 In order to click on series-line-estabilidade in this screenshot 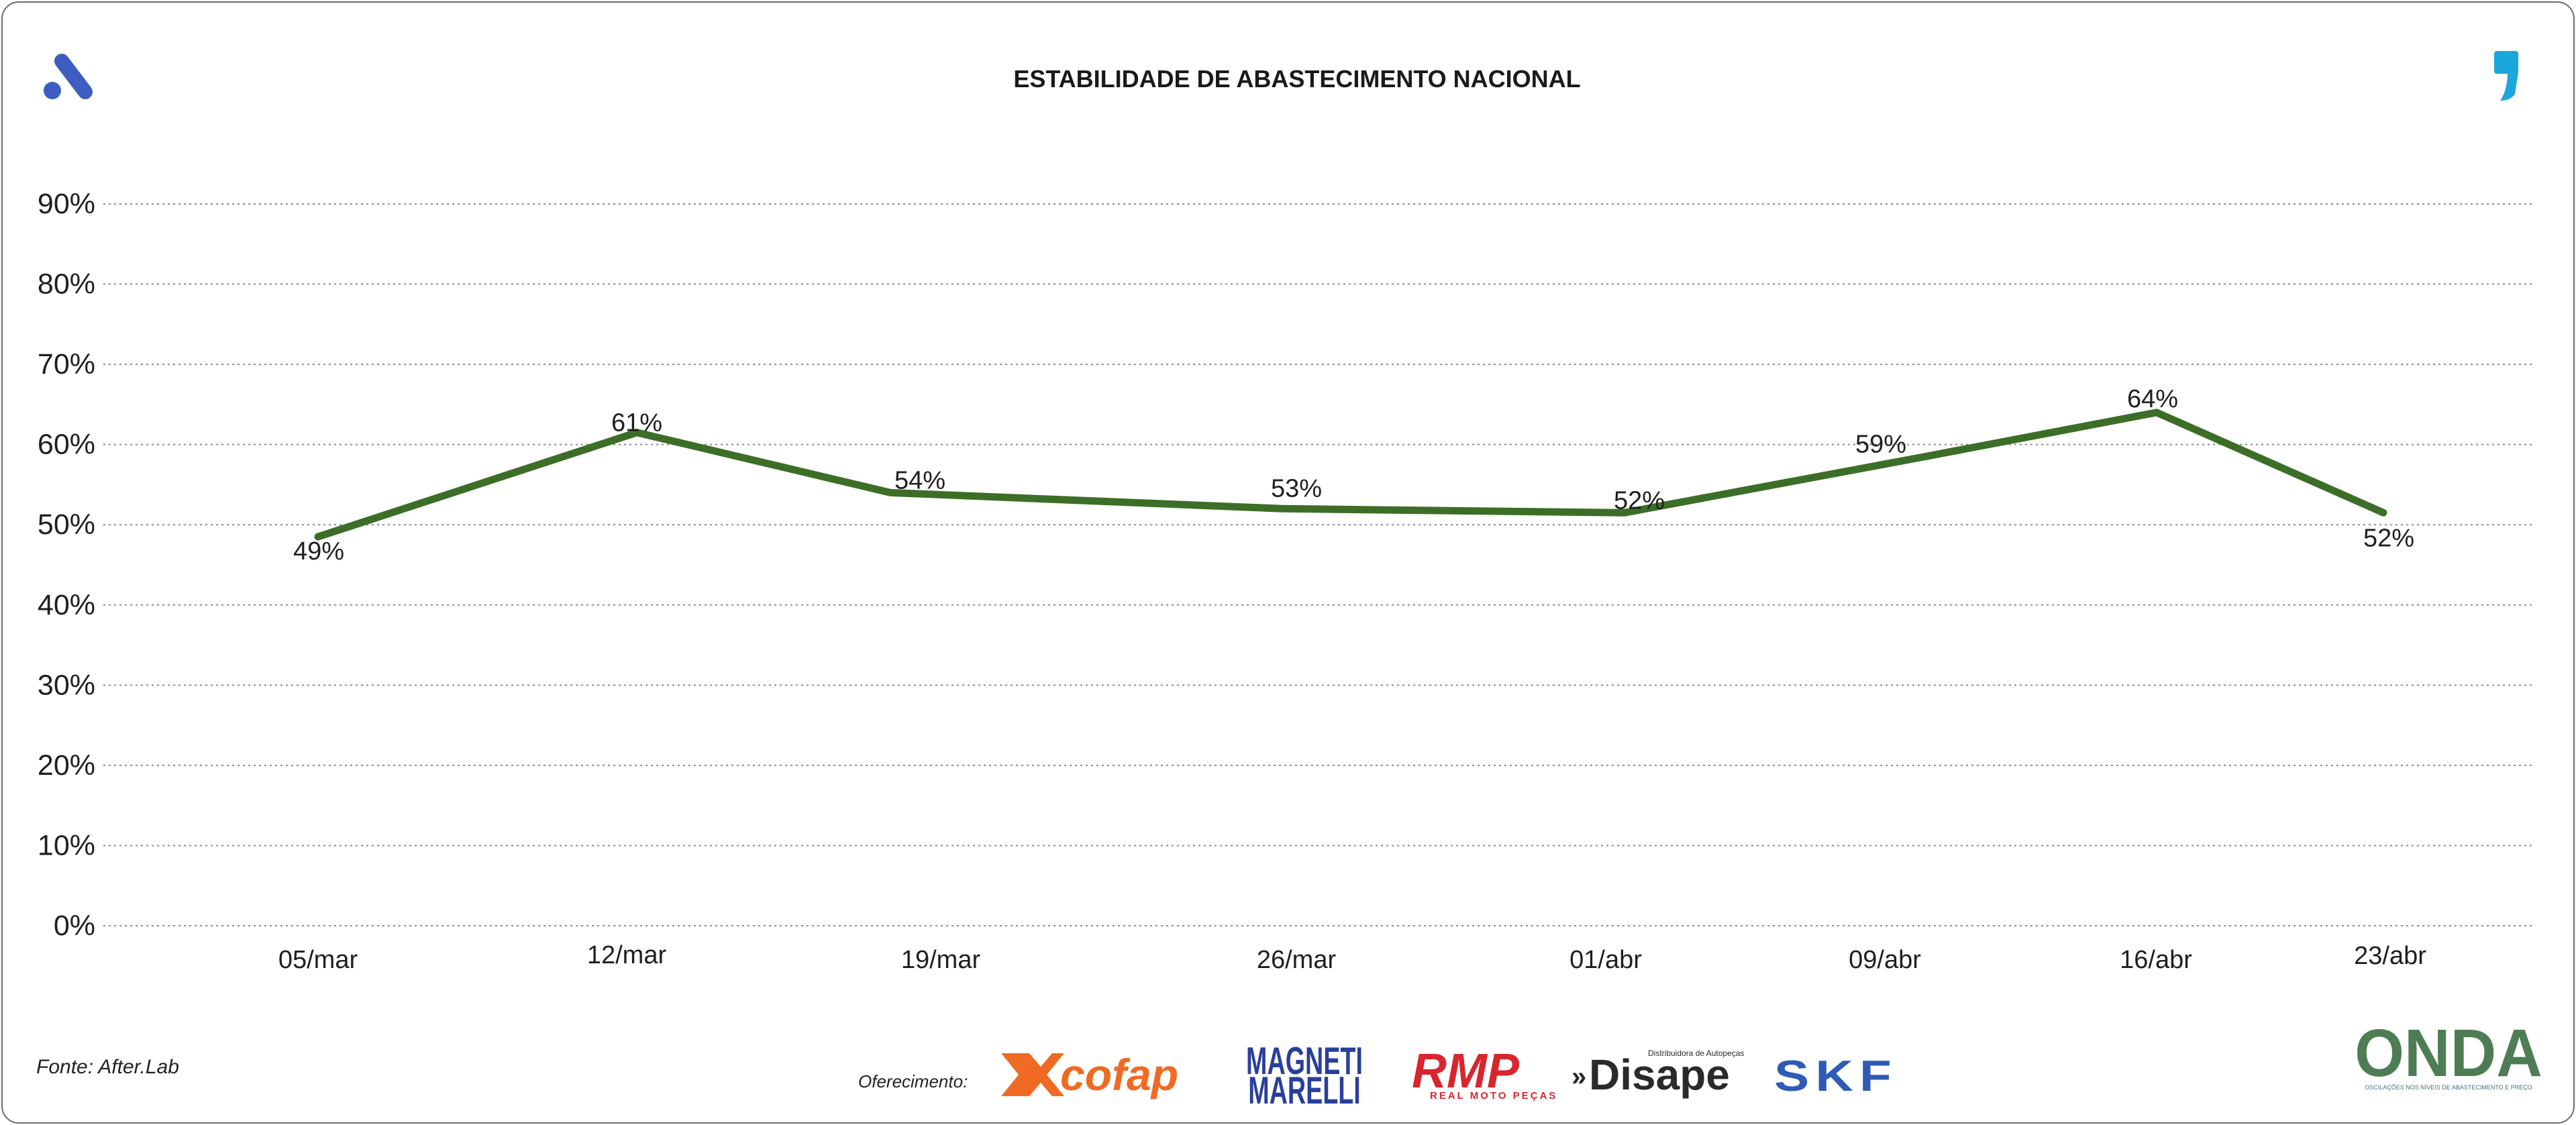, I will do `click(1350, 475)`.